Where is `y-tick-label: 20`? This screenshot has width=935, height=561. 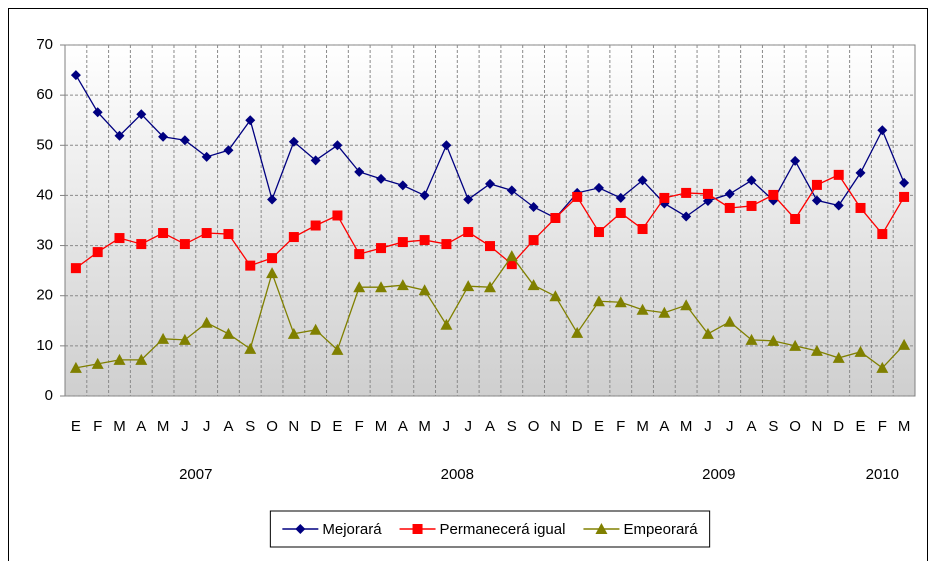 y-tick-label: 20 is located at coordinates (44, 295).